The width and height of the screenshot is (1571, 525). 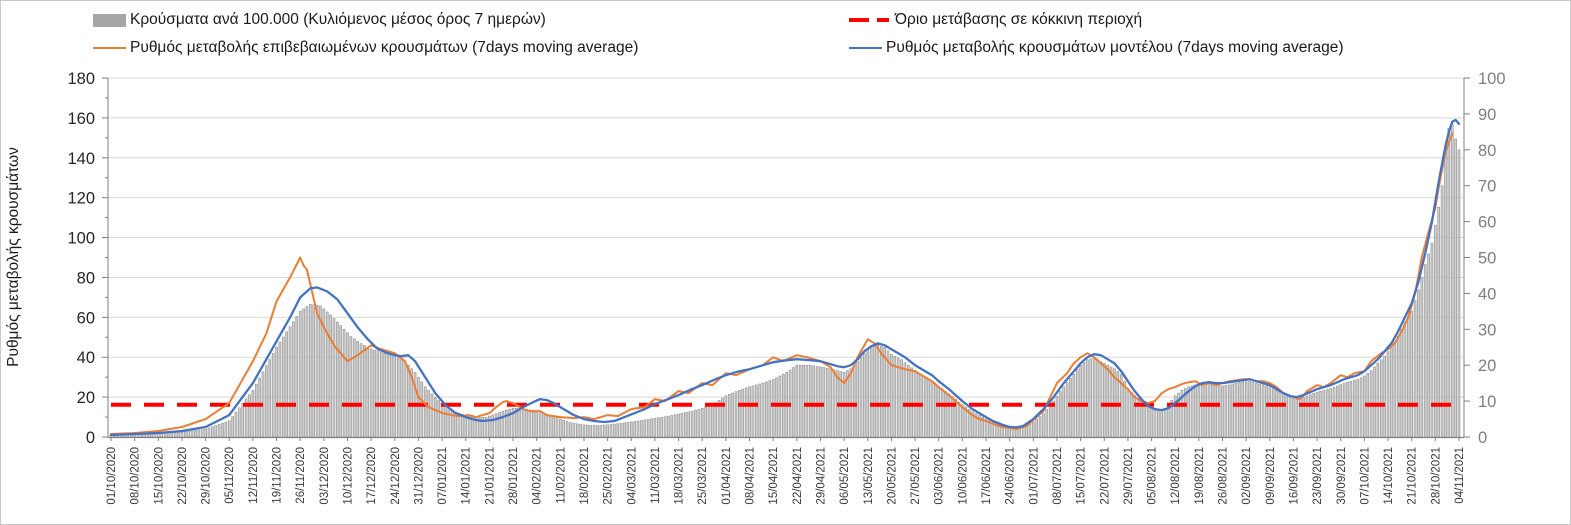 What do you see at coordinates (609, 476) in the screenshot?
I see `x-axis-date-label: 25/02/2021` at bounding box center [609, 476].